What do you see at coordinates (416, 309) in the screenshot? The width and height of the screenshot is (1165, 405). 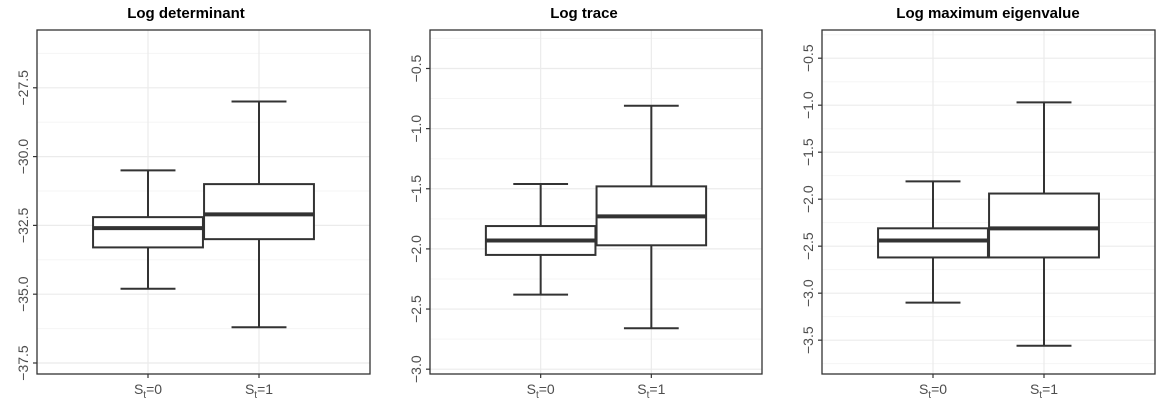 I see `y-tick-label-1: −2.5` at bounding box center [416, 309].